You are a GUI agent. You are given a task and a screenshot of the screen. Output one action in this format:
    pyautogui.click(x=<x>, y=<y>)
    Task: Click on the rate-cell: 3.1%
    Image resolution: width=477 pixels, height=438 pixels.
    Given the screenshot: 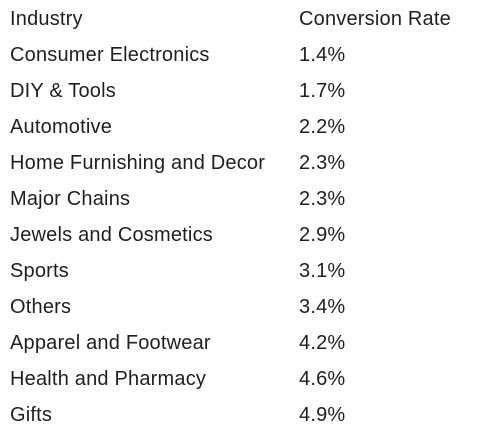 What is the action you would take?
    pyautogui.click(x=322, y=271)
    